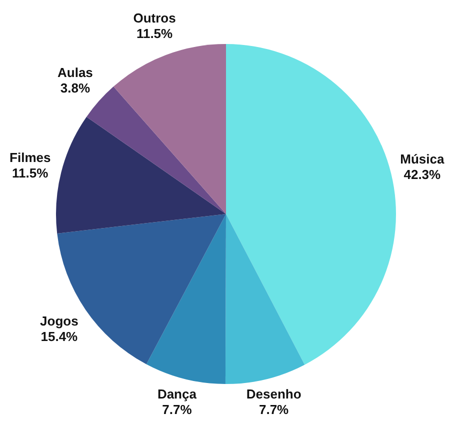  Describe the element at coordinates (274, 394) in the screenshot. I see `slice-label: Desenho` at that location.